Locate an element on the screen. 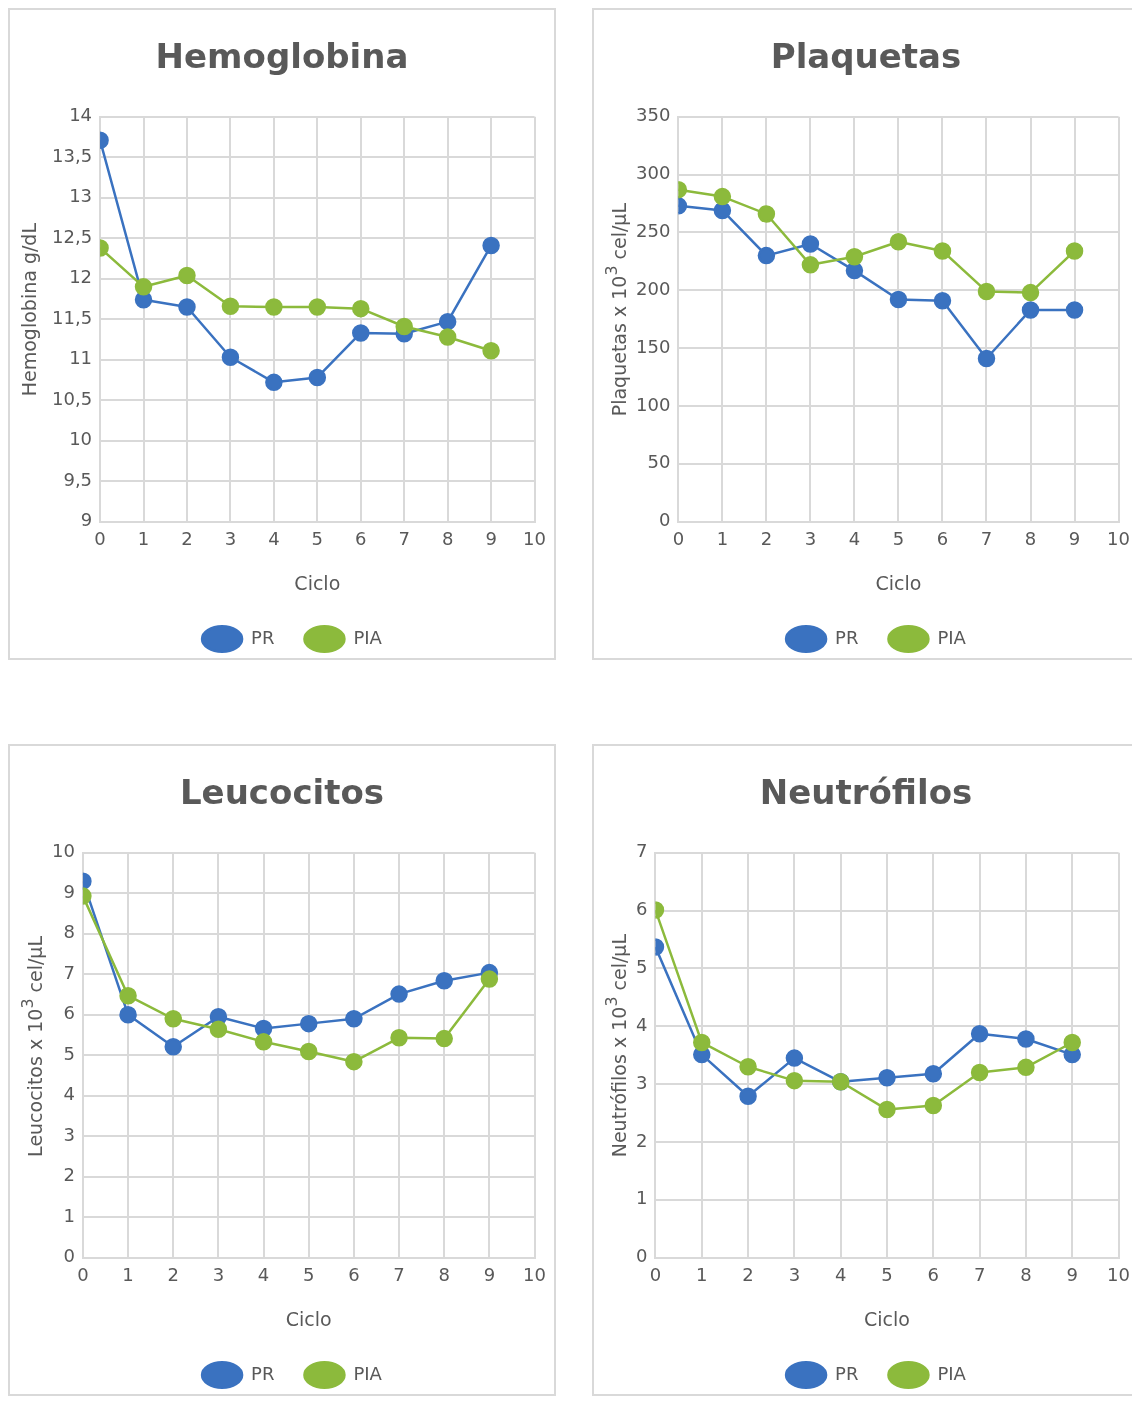 The height and width of the screenshot is (1402, 1132). y-tick-label: 11 is located at coordinates (81, 358).